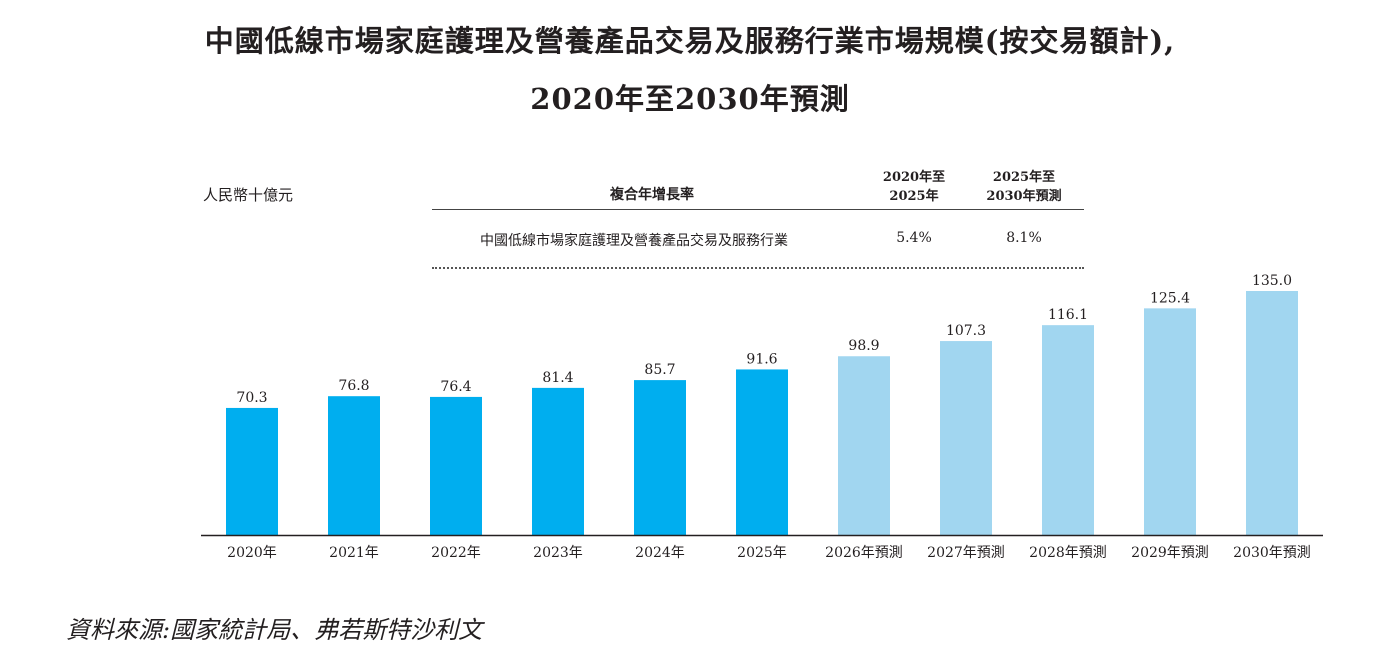 The height and width of the screenshot is (653, 1380). I want to click on x-tick-label-10: 2030年預測, so click(1272, 553).